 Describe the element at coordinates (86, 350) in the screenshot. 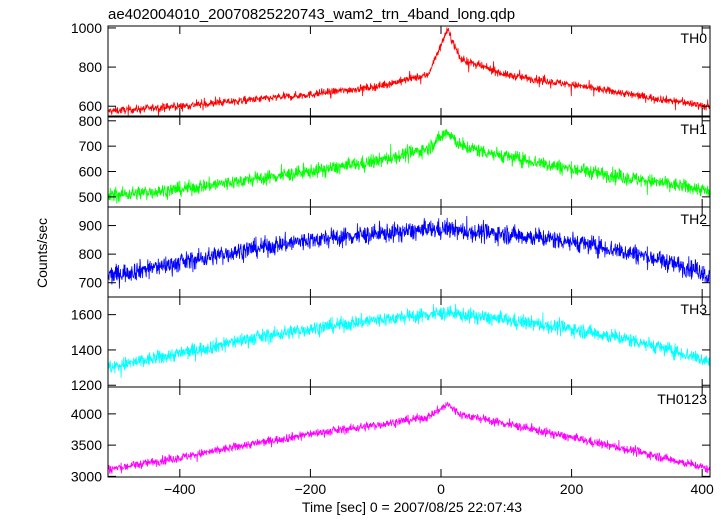

I see `y-tick-label: 1400` at that location.